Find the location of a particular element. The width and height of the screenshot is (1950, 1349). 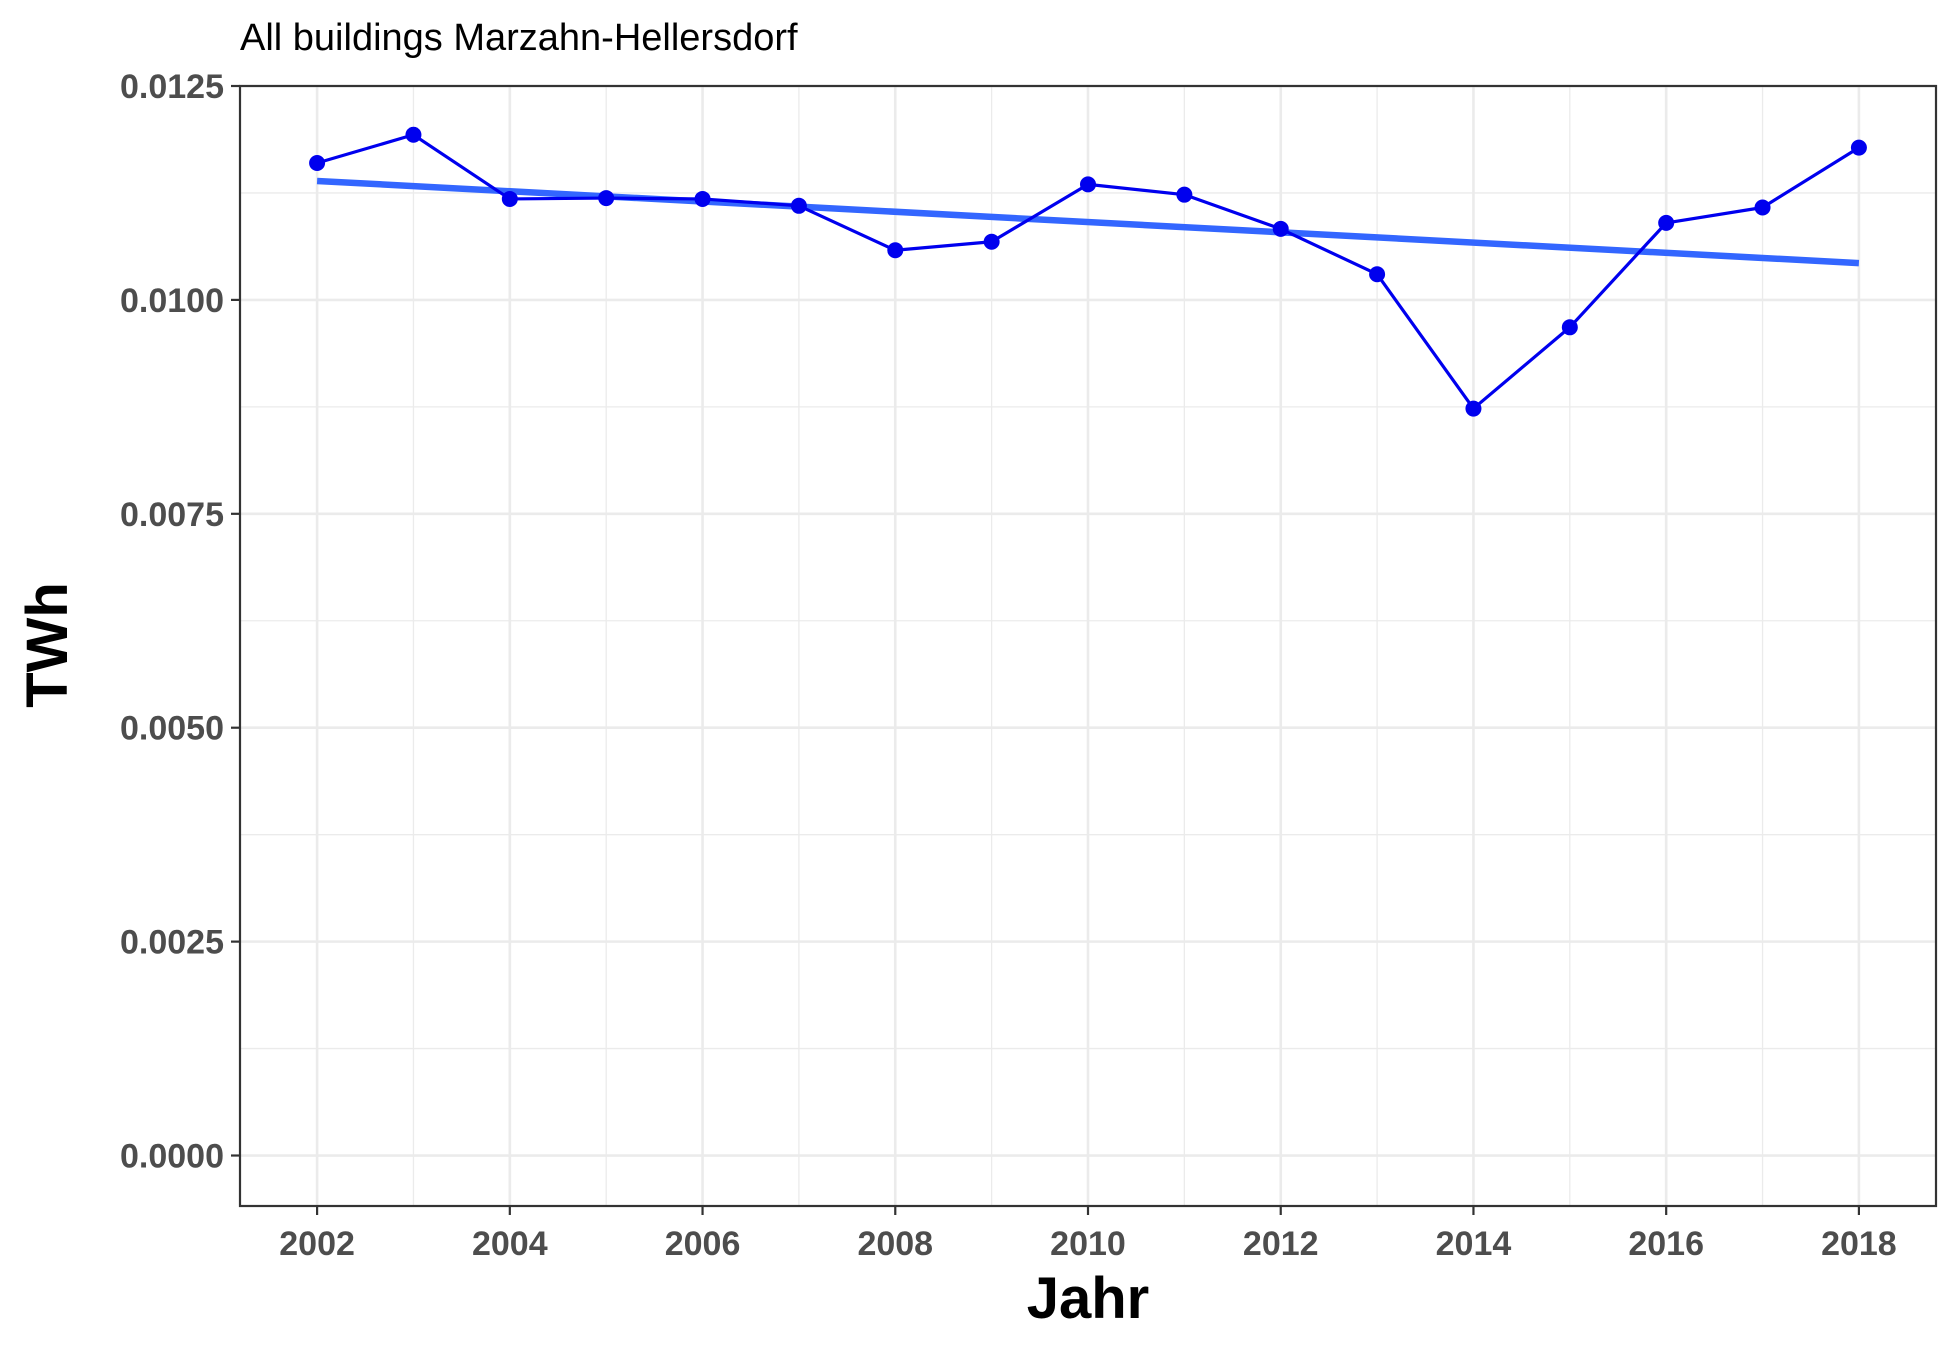

trend-layer is located at coordinates (1088, 222).